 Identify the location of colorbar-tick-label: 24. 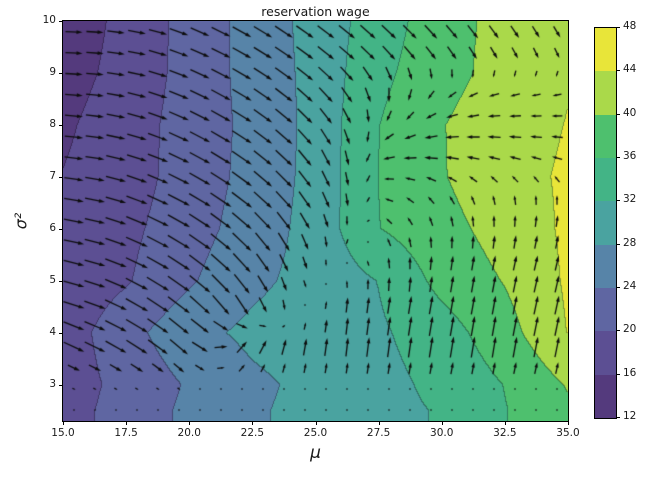
(630, 286).